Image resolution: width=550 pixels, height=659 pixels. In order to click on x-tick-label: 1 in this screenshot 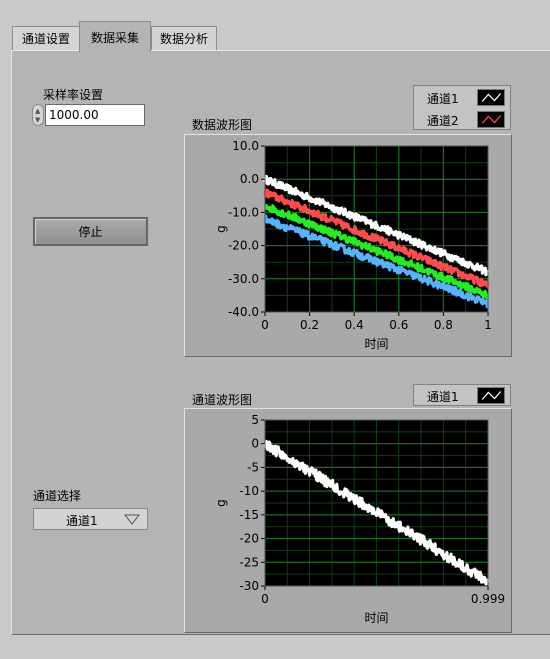, I will do `click(488, 325)`.